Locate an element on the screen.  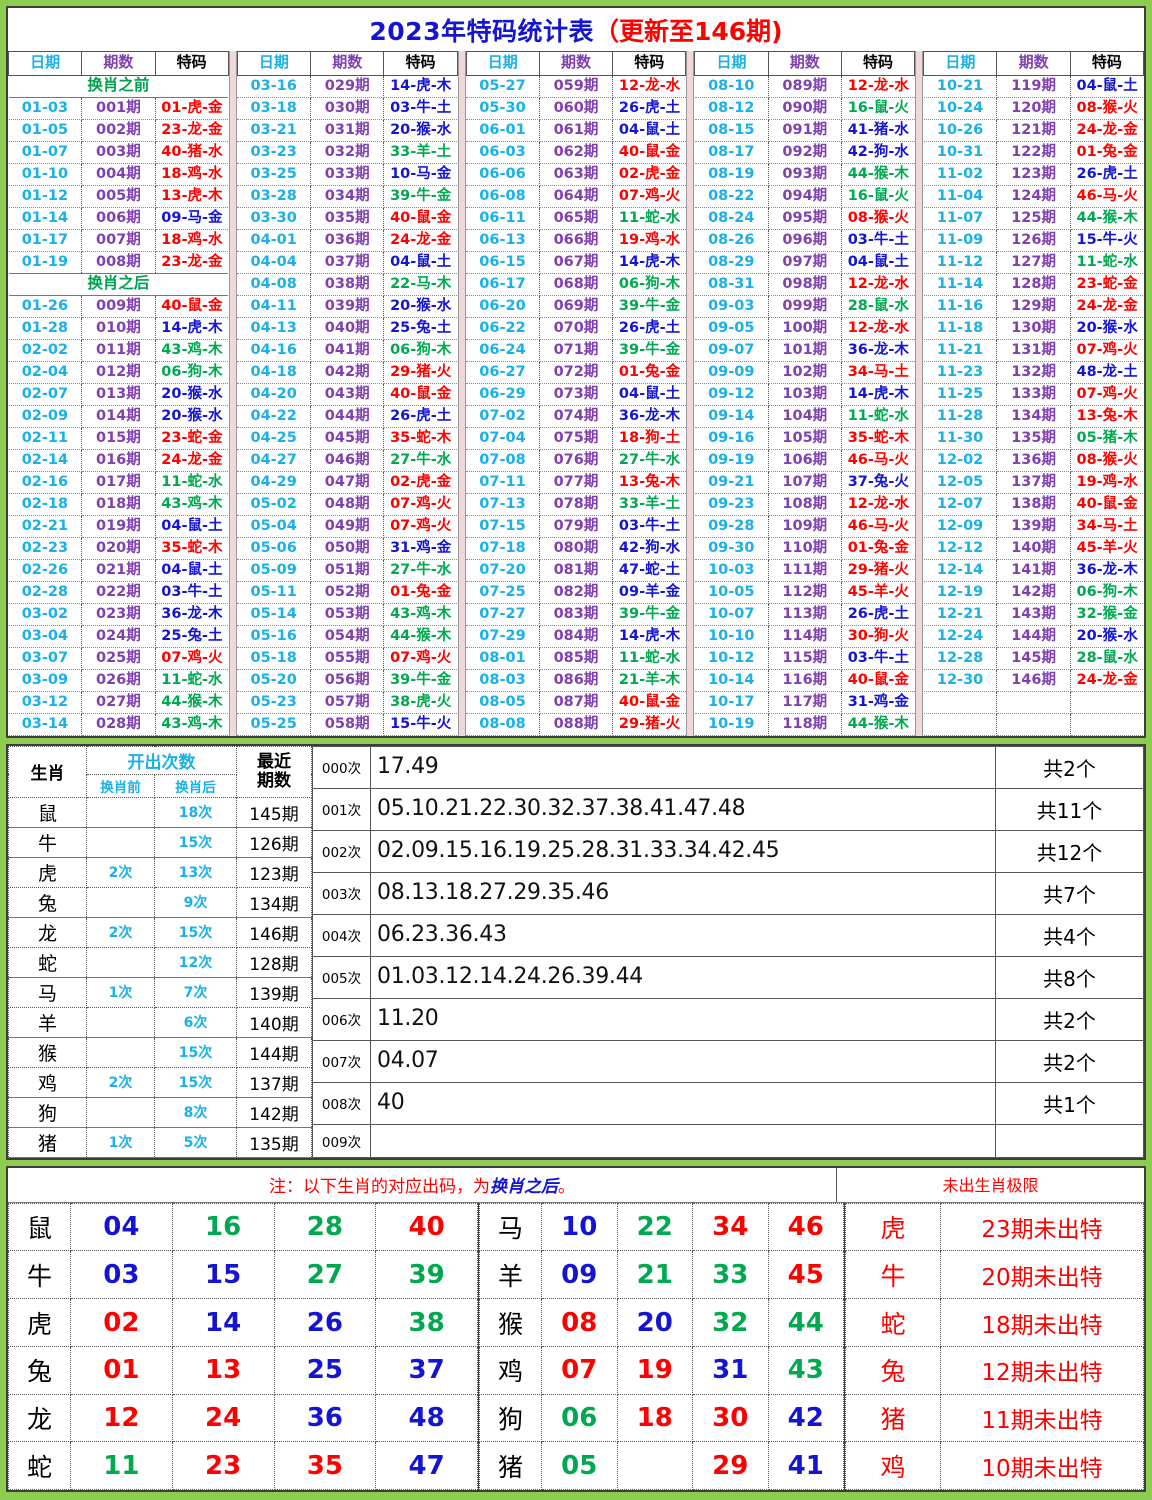
draw-date: 07-08 is located at coordinates (503, 460).